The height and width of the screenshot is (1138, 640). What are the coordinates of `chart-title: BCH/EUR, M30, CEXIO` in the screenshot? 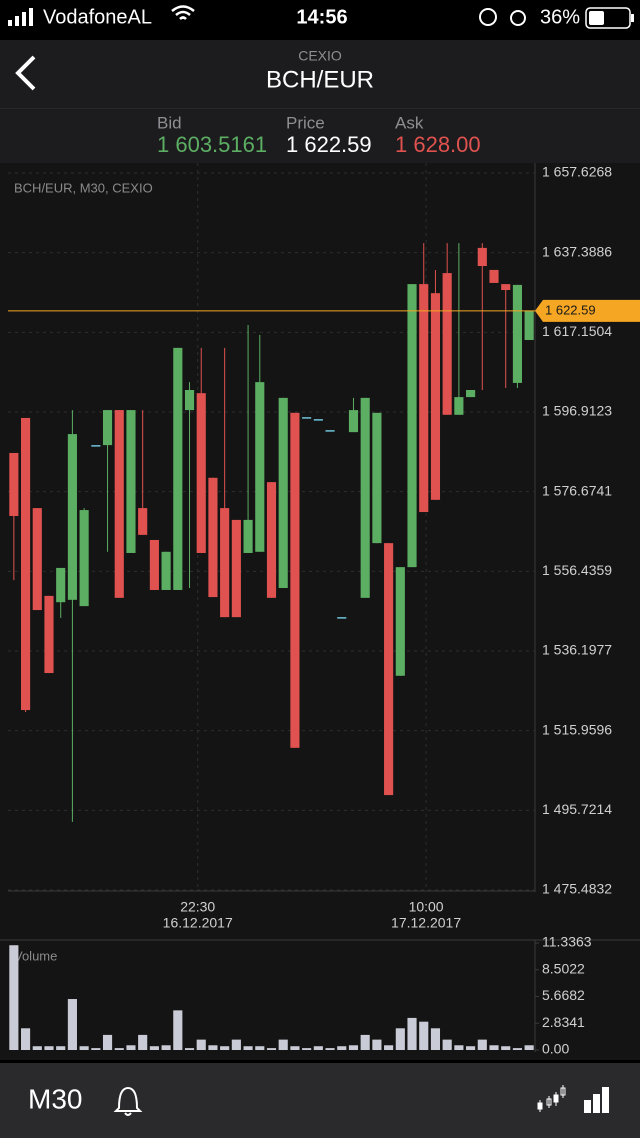 It's located at (83, 187).